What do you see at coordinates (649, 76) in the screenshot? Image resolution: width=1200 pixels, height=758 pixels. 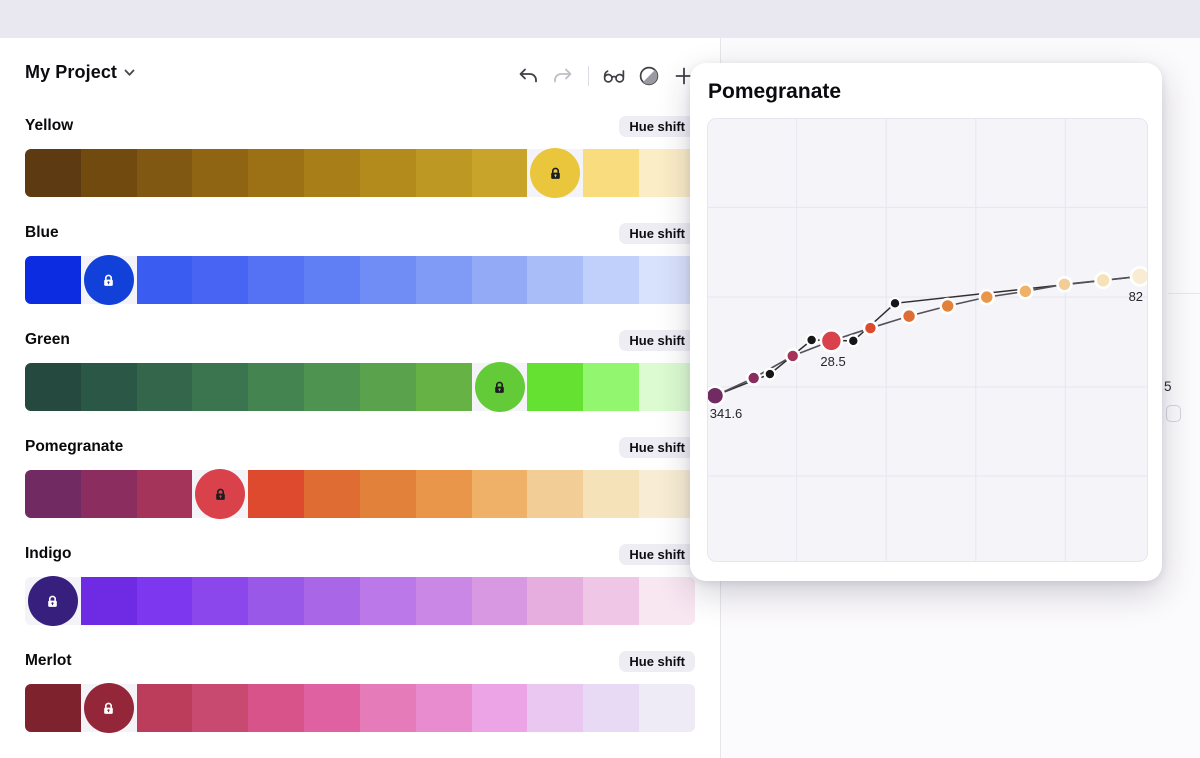 I see `contrast-check-button` at bounding box center [649, 76].